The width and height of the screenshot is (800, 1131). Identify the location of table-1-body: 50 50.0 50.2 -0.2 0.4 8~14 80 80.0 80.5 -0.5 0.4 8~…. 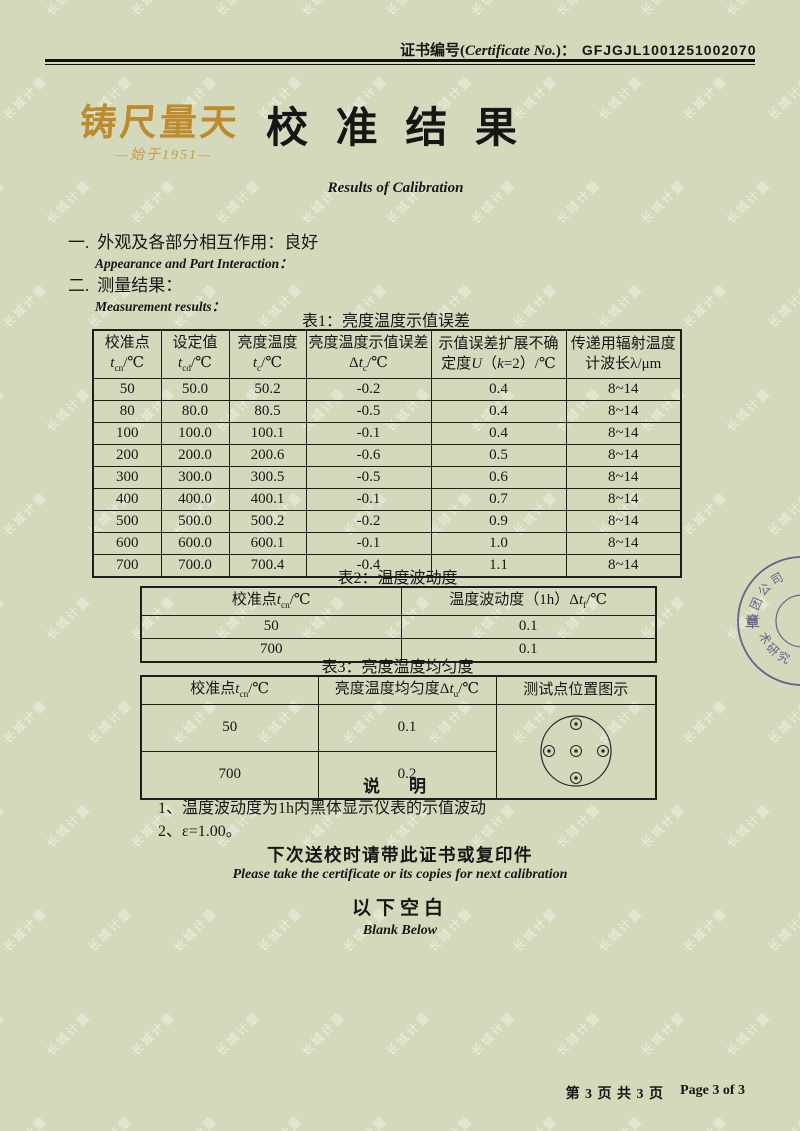
(387, 477).